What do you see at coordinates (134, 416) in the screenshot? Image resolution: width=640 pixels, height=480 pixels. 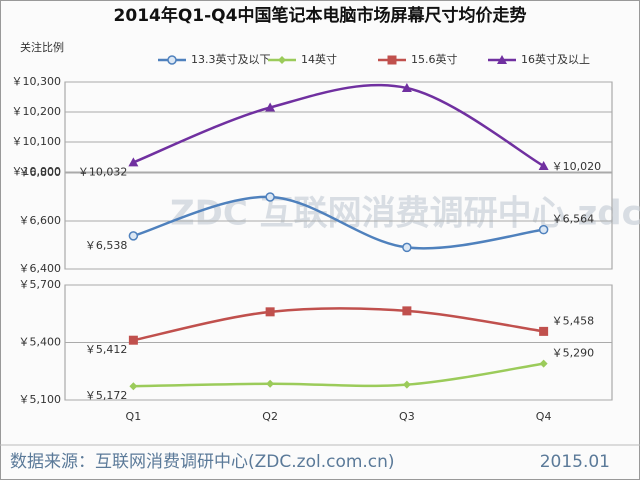 I see `x-tick-label: Q1` at bounding box center [134, 416].